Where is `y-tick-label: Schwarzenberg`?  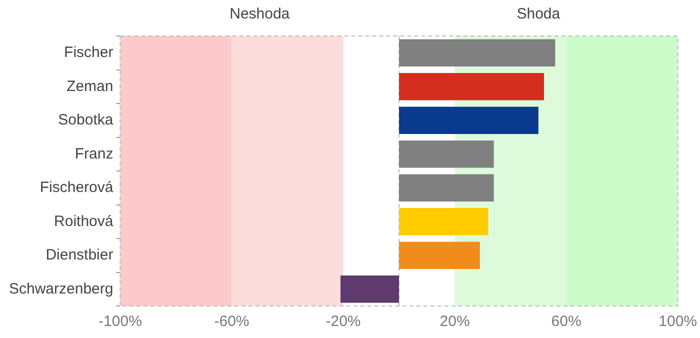
y-tick-label: Schwarzenberg is located at coordinates (61, 289).